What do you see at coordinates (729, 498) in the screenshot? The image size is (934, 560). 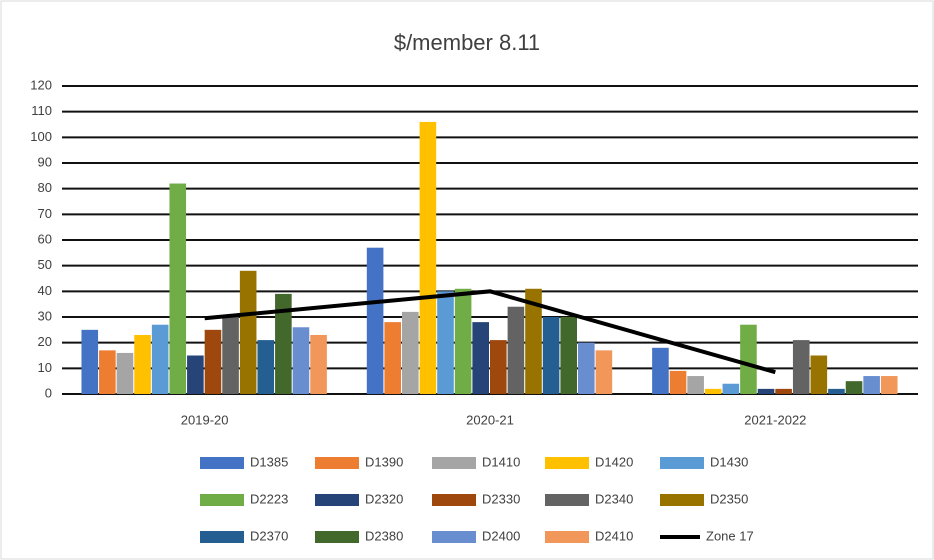 I see `legend-label: D2350` at bounding box center [729, 498].